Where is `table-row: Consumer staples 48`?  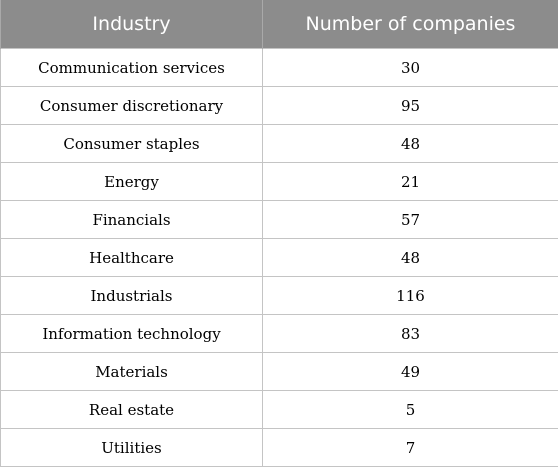
table-row: Consumer staples 48 is located at coordinates (279, 143).